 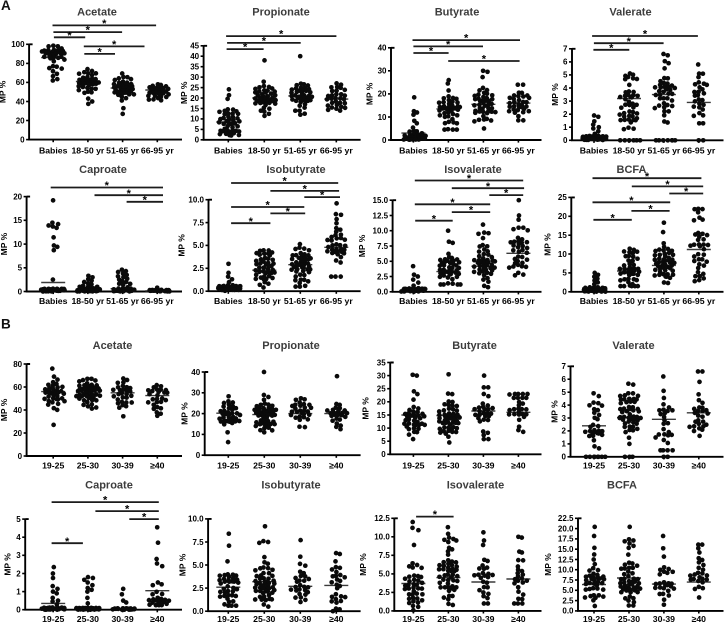 What do you see at coordinates (566, 518) in the screenshot?
I see `svg-text: 22.5` at bounding box center [566, 518].